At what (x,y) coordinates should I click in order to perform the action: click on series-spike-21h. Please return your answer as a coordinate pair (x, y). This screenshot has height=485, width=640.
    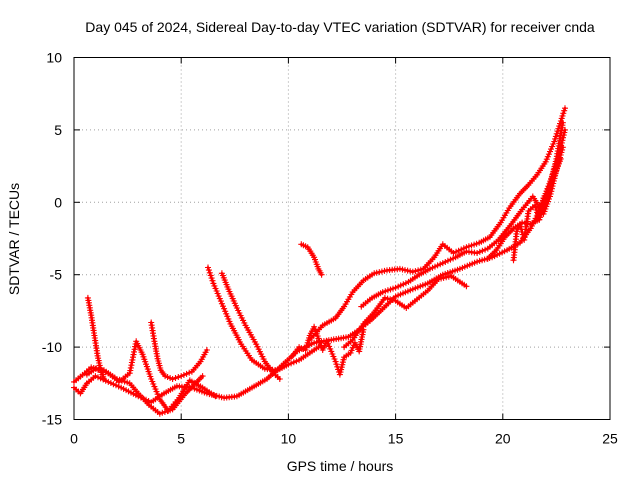
    Looking at the image, I should click on (538, 191).